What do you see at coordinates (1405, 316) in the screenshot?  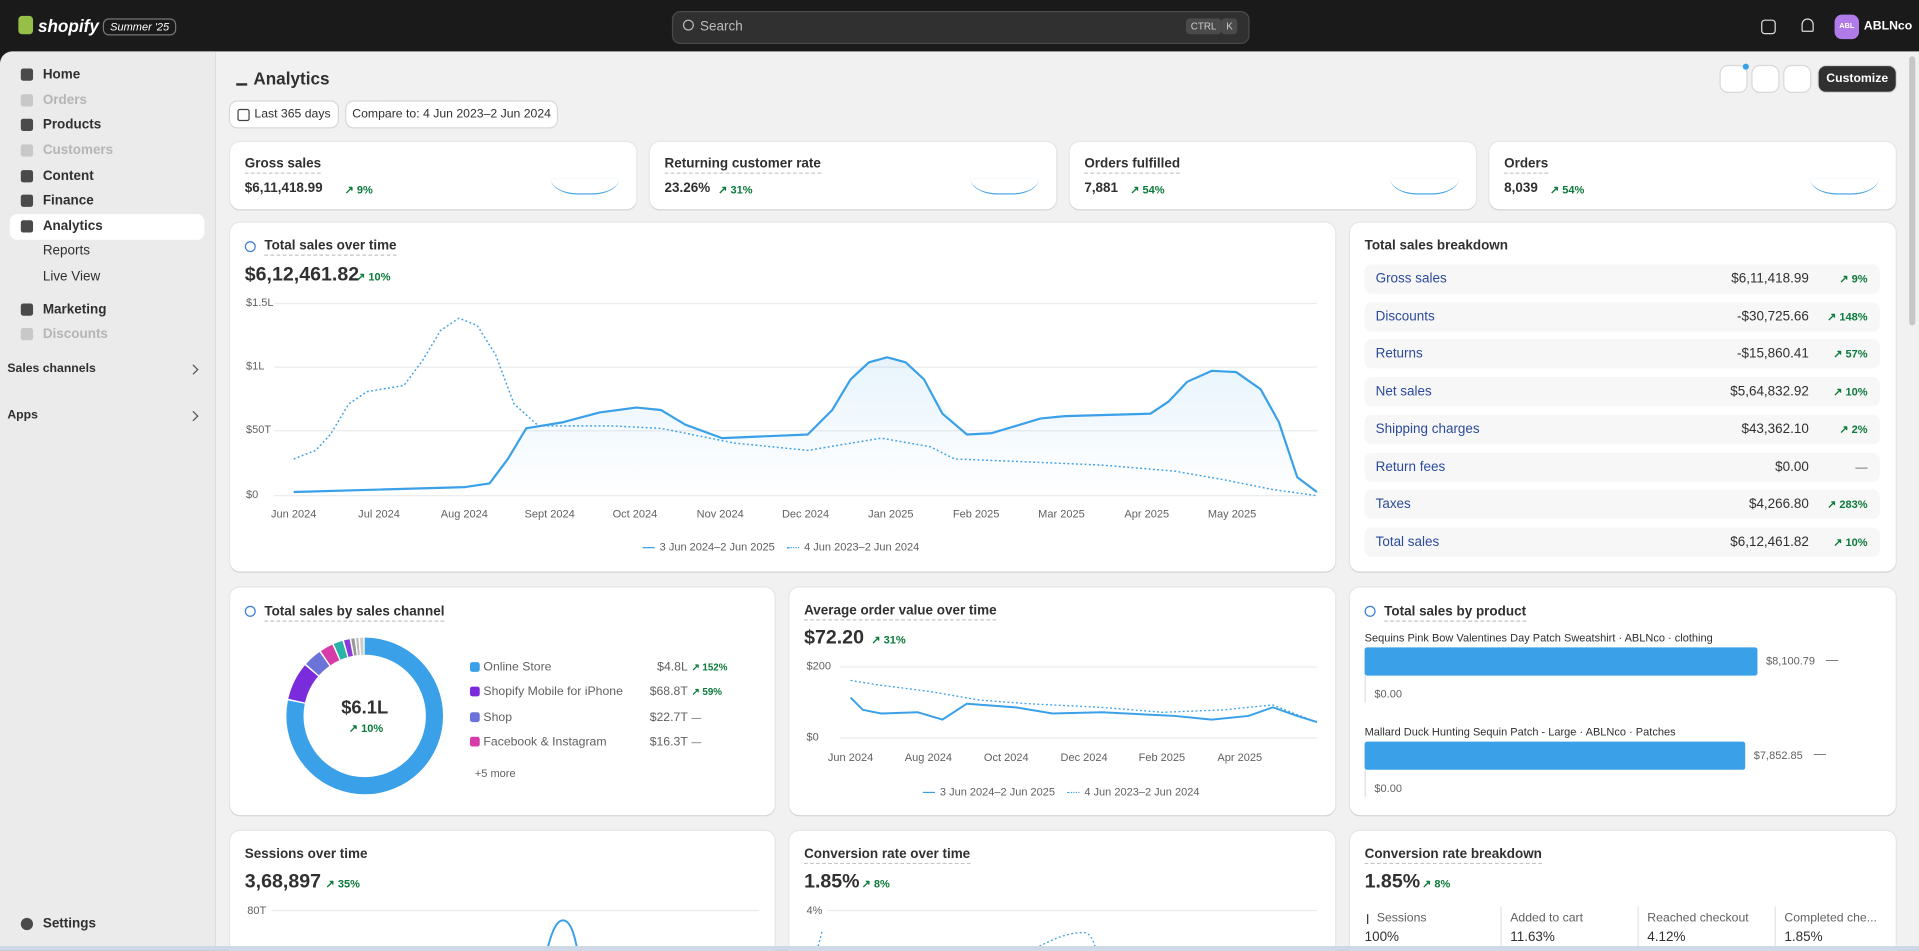 I see `row-label: Discounts` at bounding box center [1405, 316].